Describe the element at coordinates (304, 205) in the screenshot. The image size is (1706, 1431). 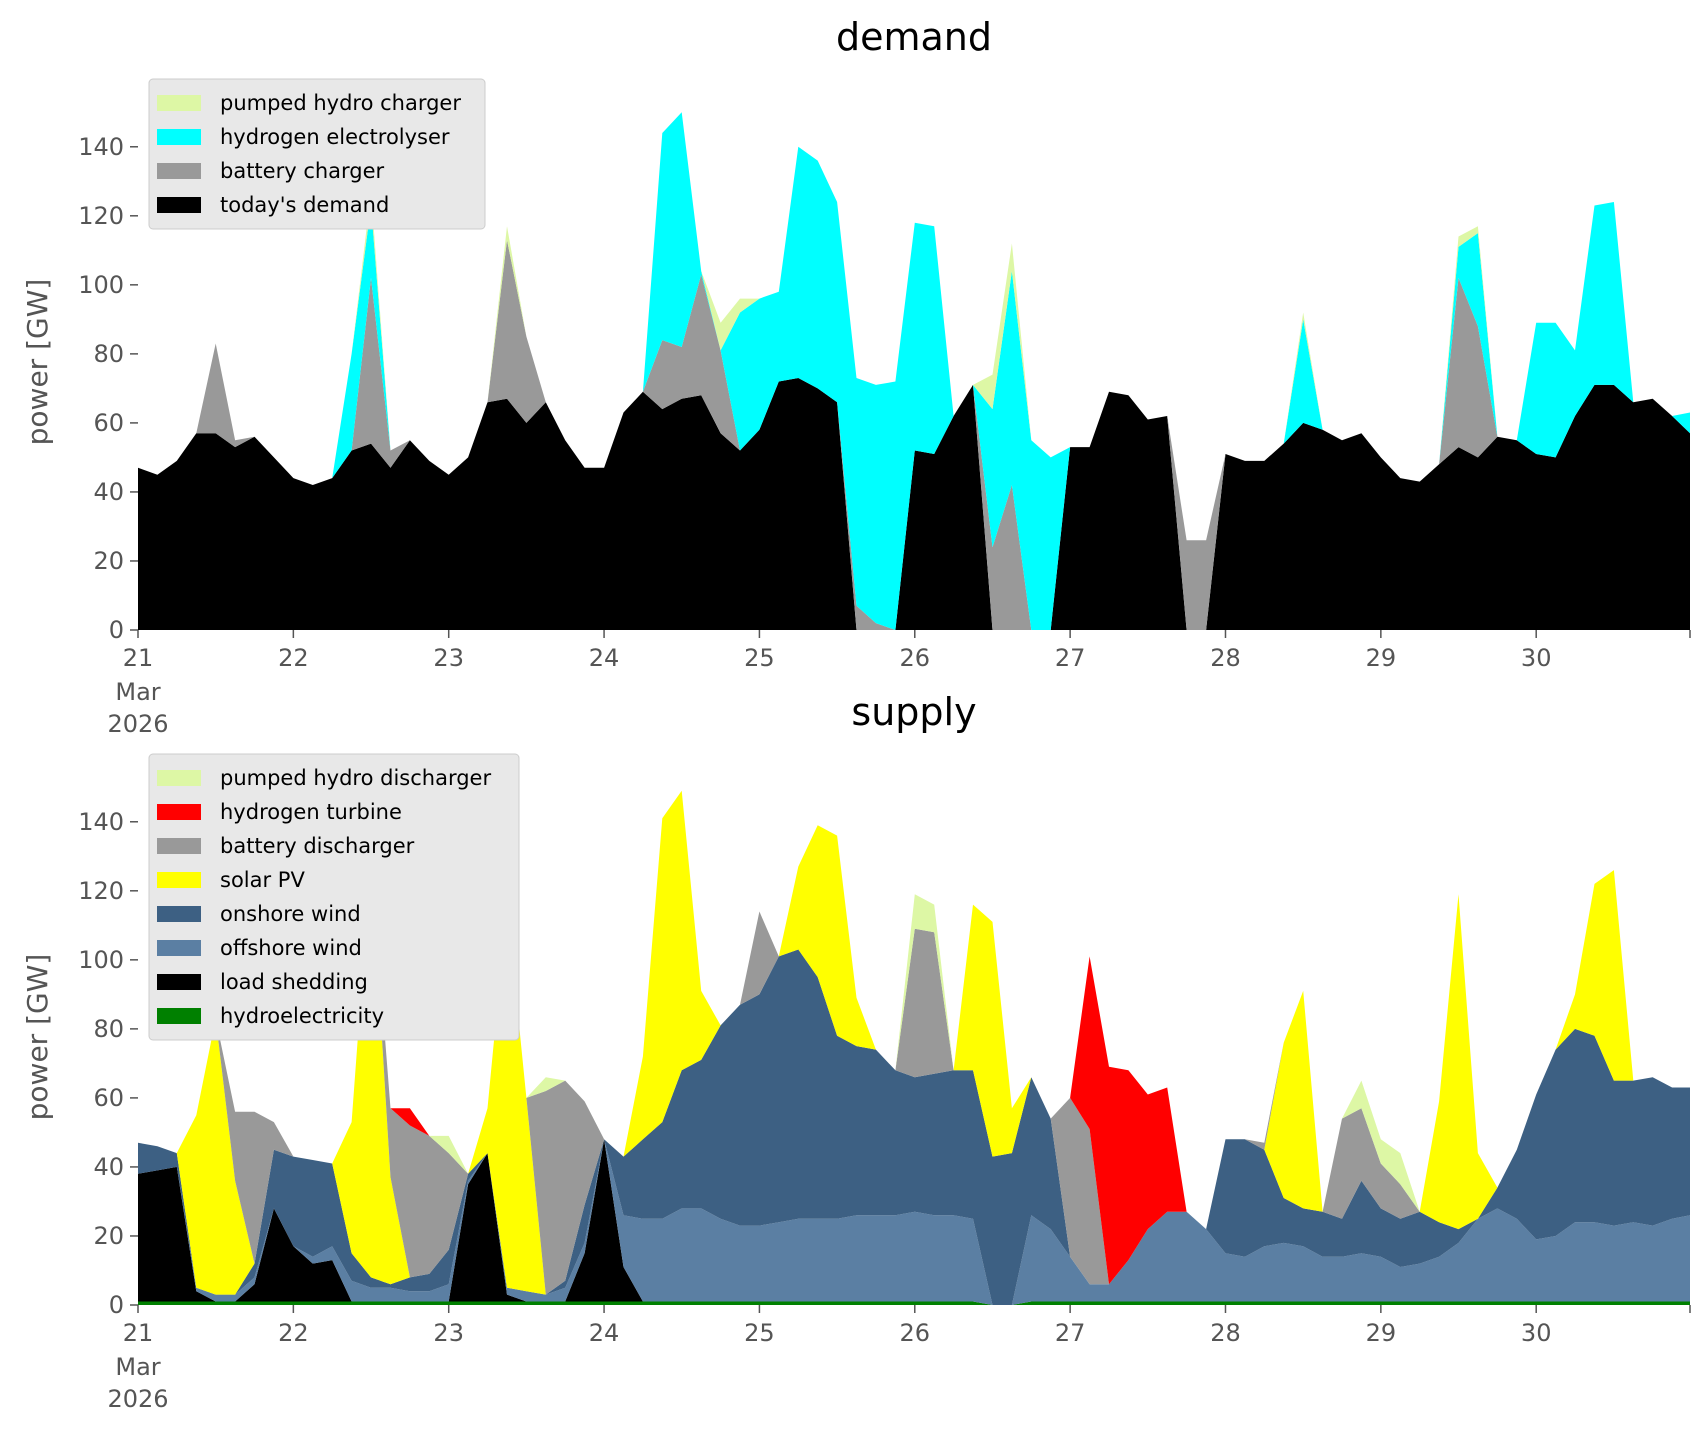
I see `legend-label: today's demand` at that location.